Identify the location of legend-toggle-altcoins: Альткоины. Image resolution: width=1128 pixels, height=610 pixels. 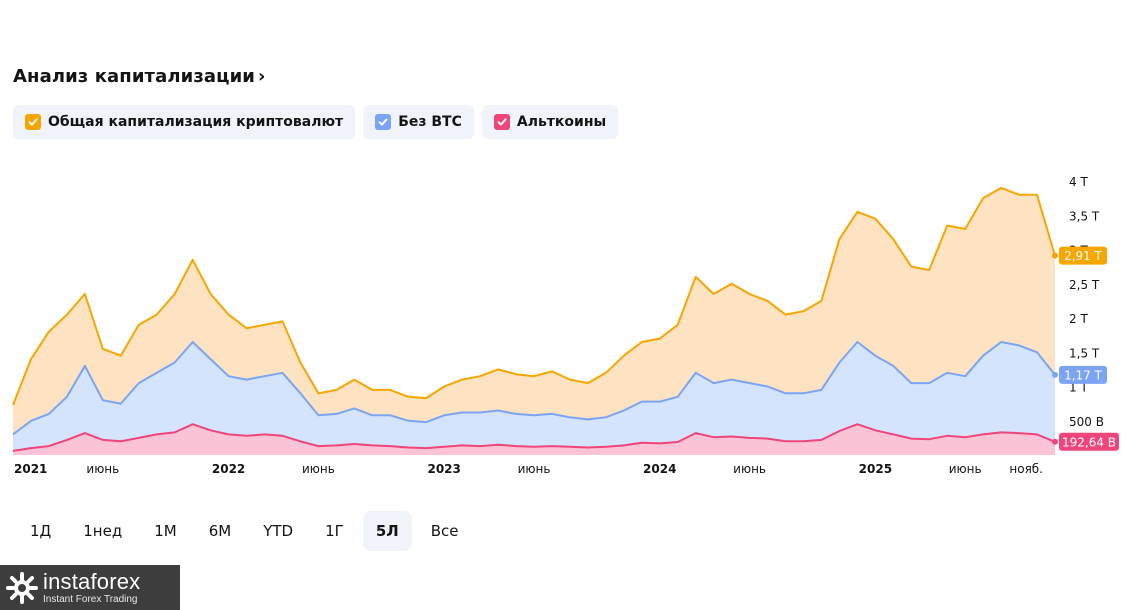
(550, 122).